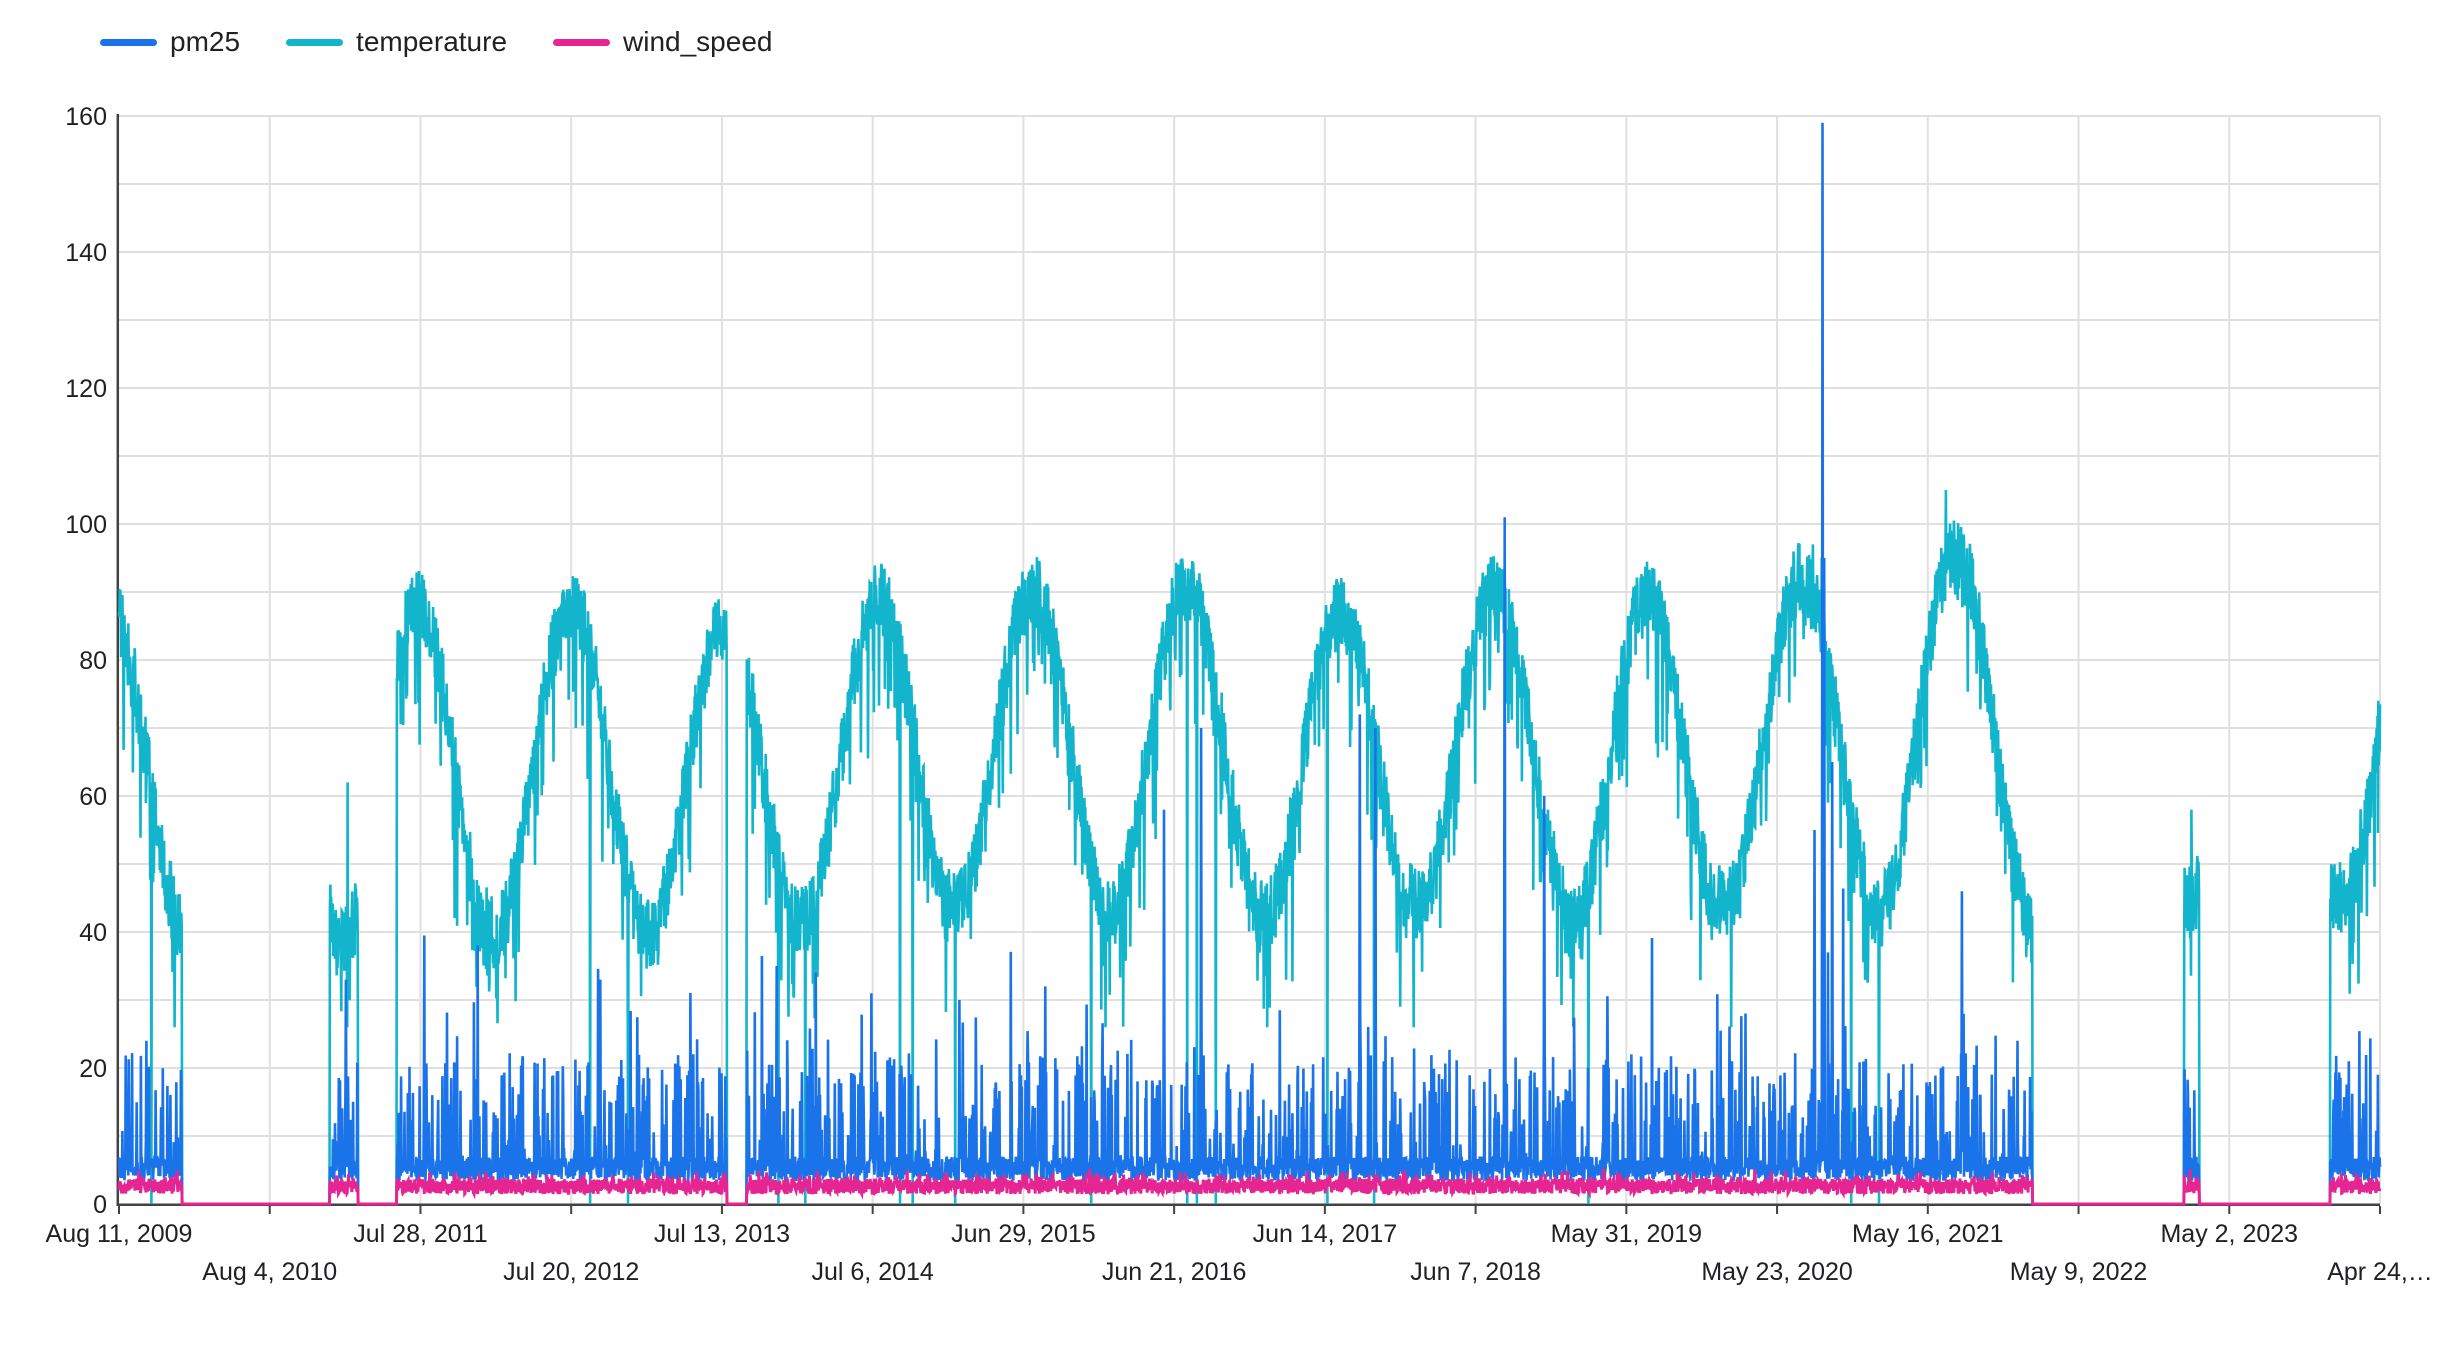  I want to click on y-tick-label: 0, so click(100, 1205).